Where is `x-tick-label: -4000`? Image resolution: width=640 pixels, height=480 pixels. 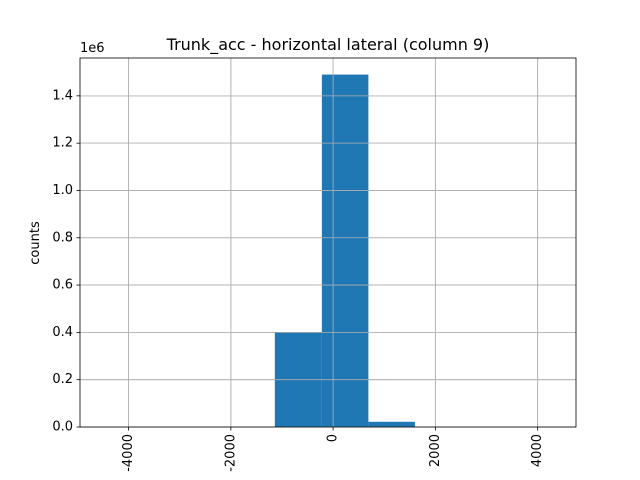
x-tick-label: -4000 is located at coordinates (128, 453).